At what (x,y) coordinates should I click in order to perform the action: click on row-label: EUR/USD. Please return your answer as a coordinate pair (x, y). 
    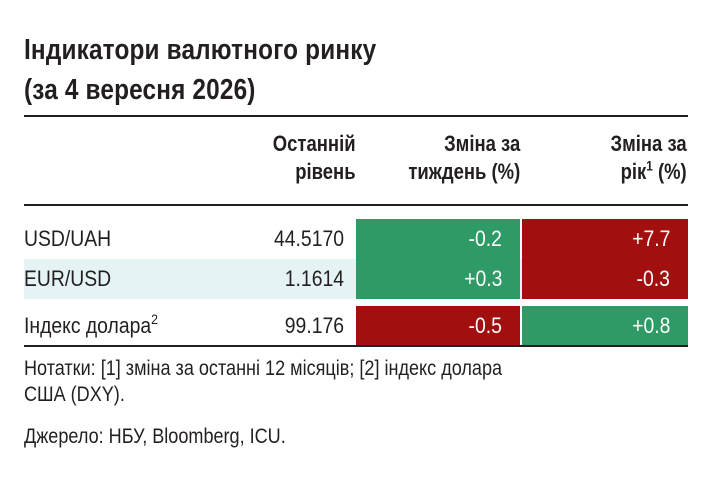
    Looking at the image, I should click on (68, 278).